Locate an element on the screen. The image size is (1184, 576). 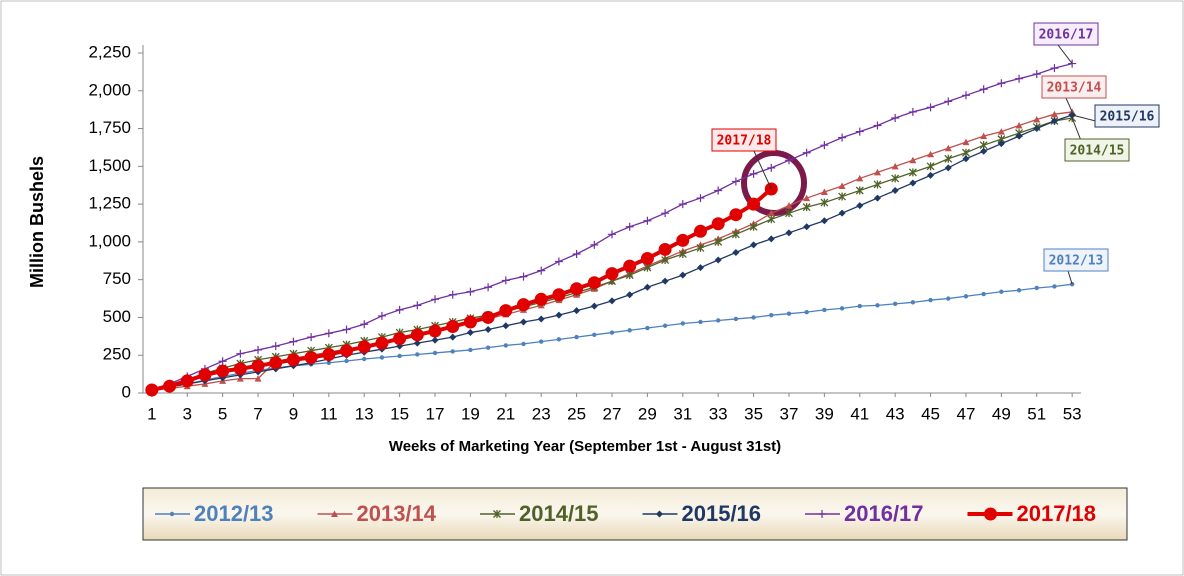
annotation: 2013/14 is located at coordinates (1074, 88).